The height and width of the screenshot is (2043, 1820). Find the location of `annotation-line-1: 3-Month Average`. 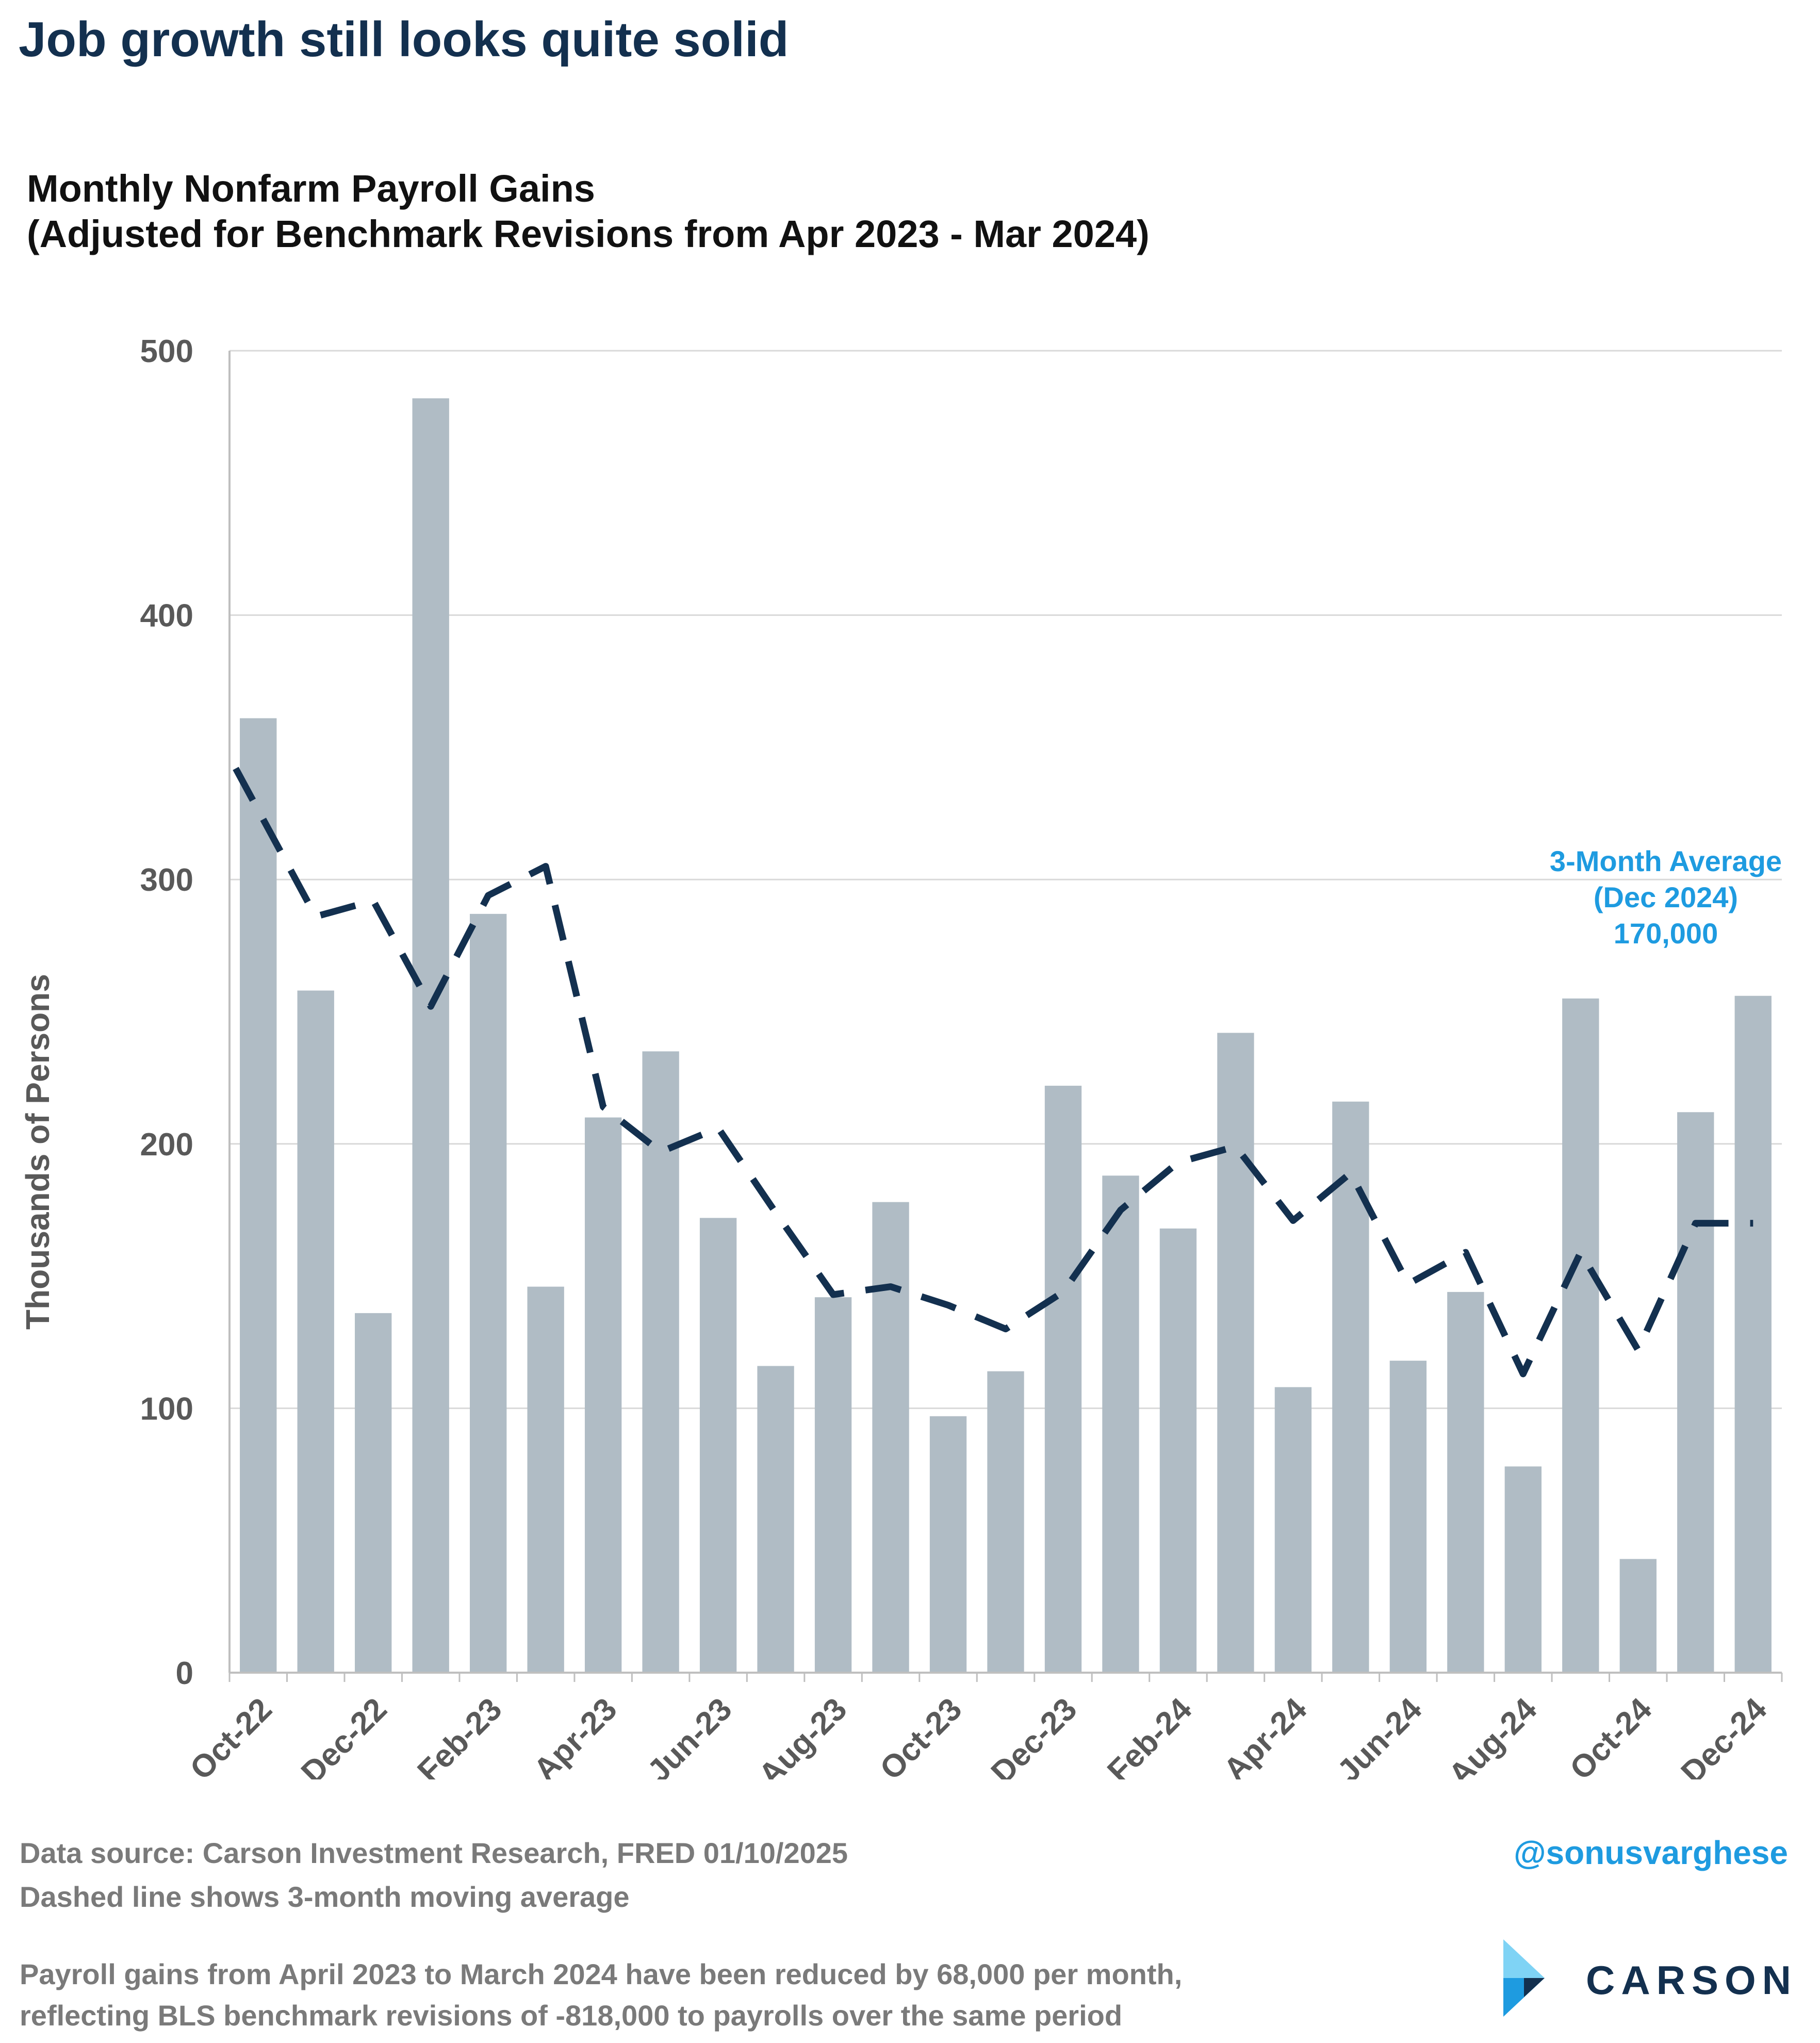

annotation-line-1: 3-Month Average is located at coordinates (1665, 861).